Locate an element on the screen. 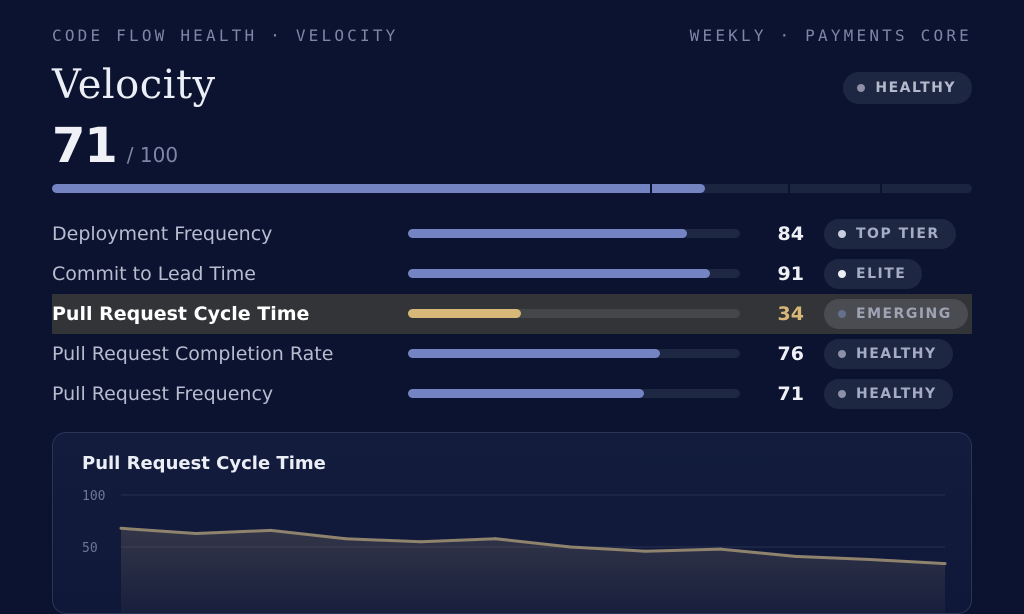 The image size is (1024, 614). metric-name: Pull Request Cycle Time is located at coordinates (181, 314).